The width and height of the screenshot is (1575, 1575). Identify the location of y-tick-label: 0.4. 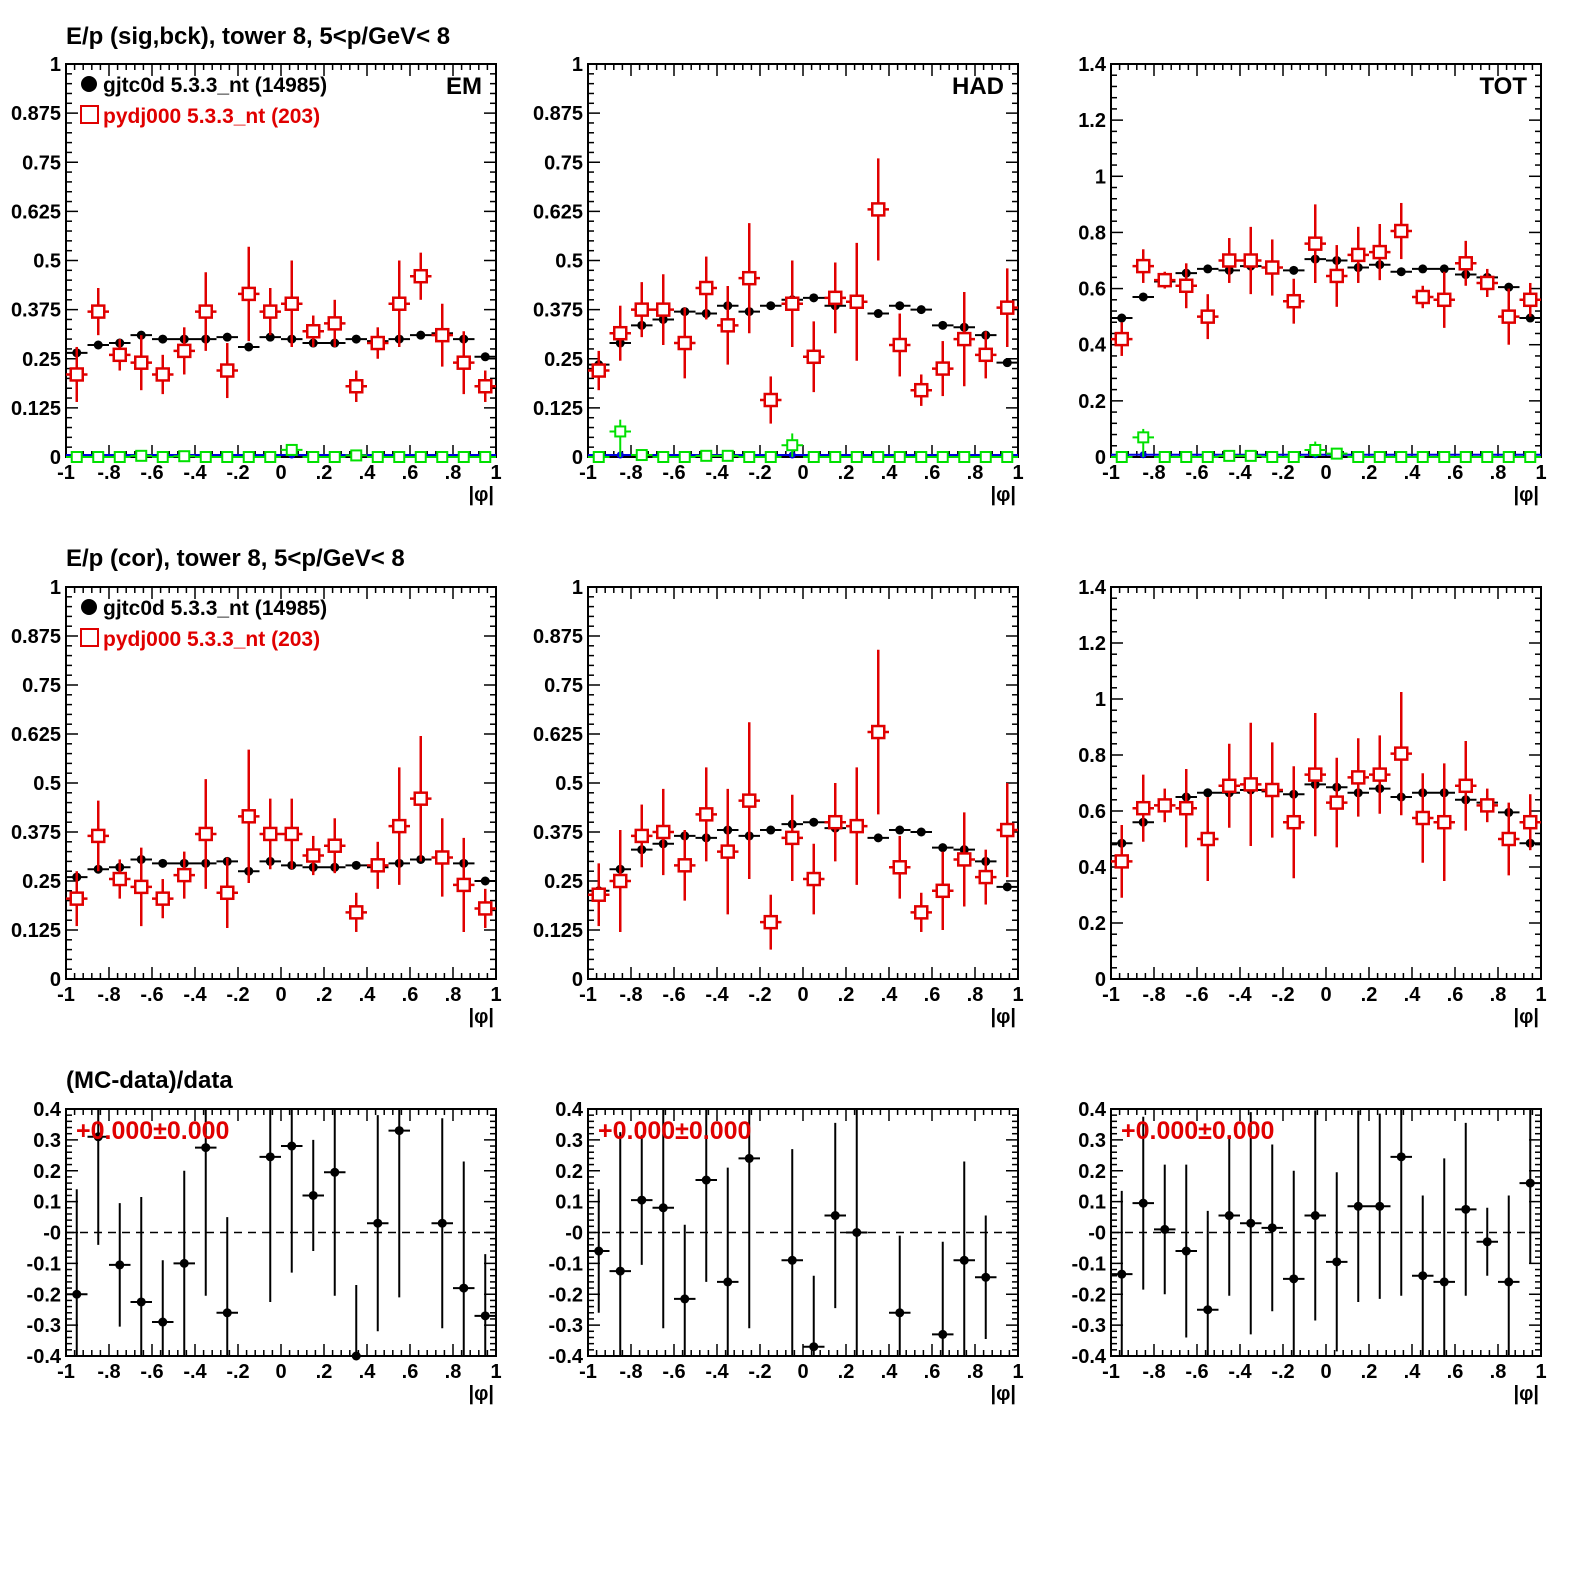
(1092, 1110).